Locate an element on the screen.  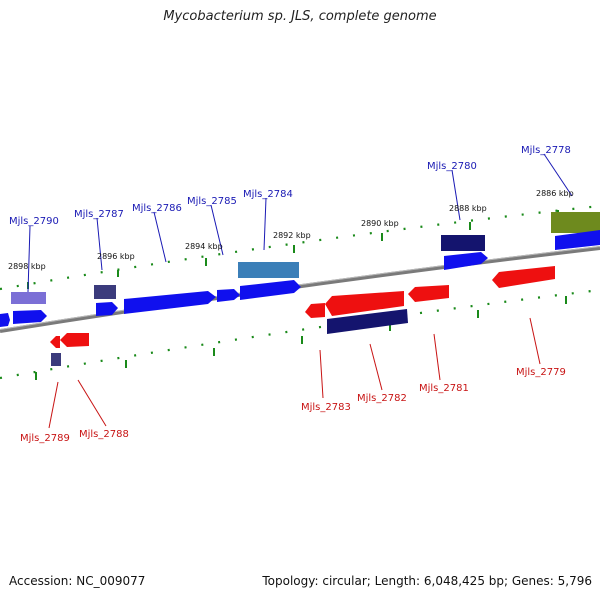
gene-label: Mjls_2787 is located at coordinates (99, 214).